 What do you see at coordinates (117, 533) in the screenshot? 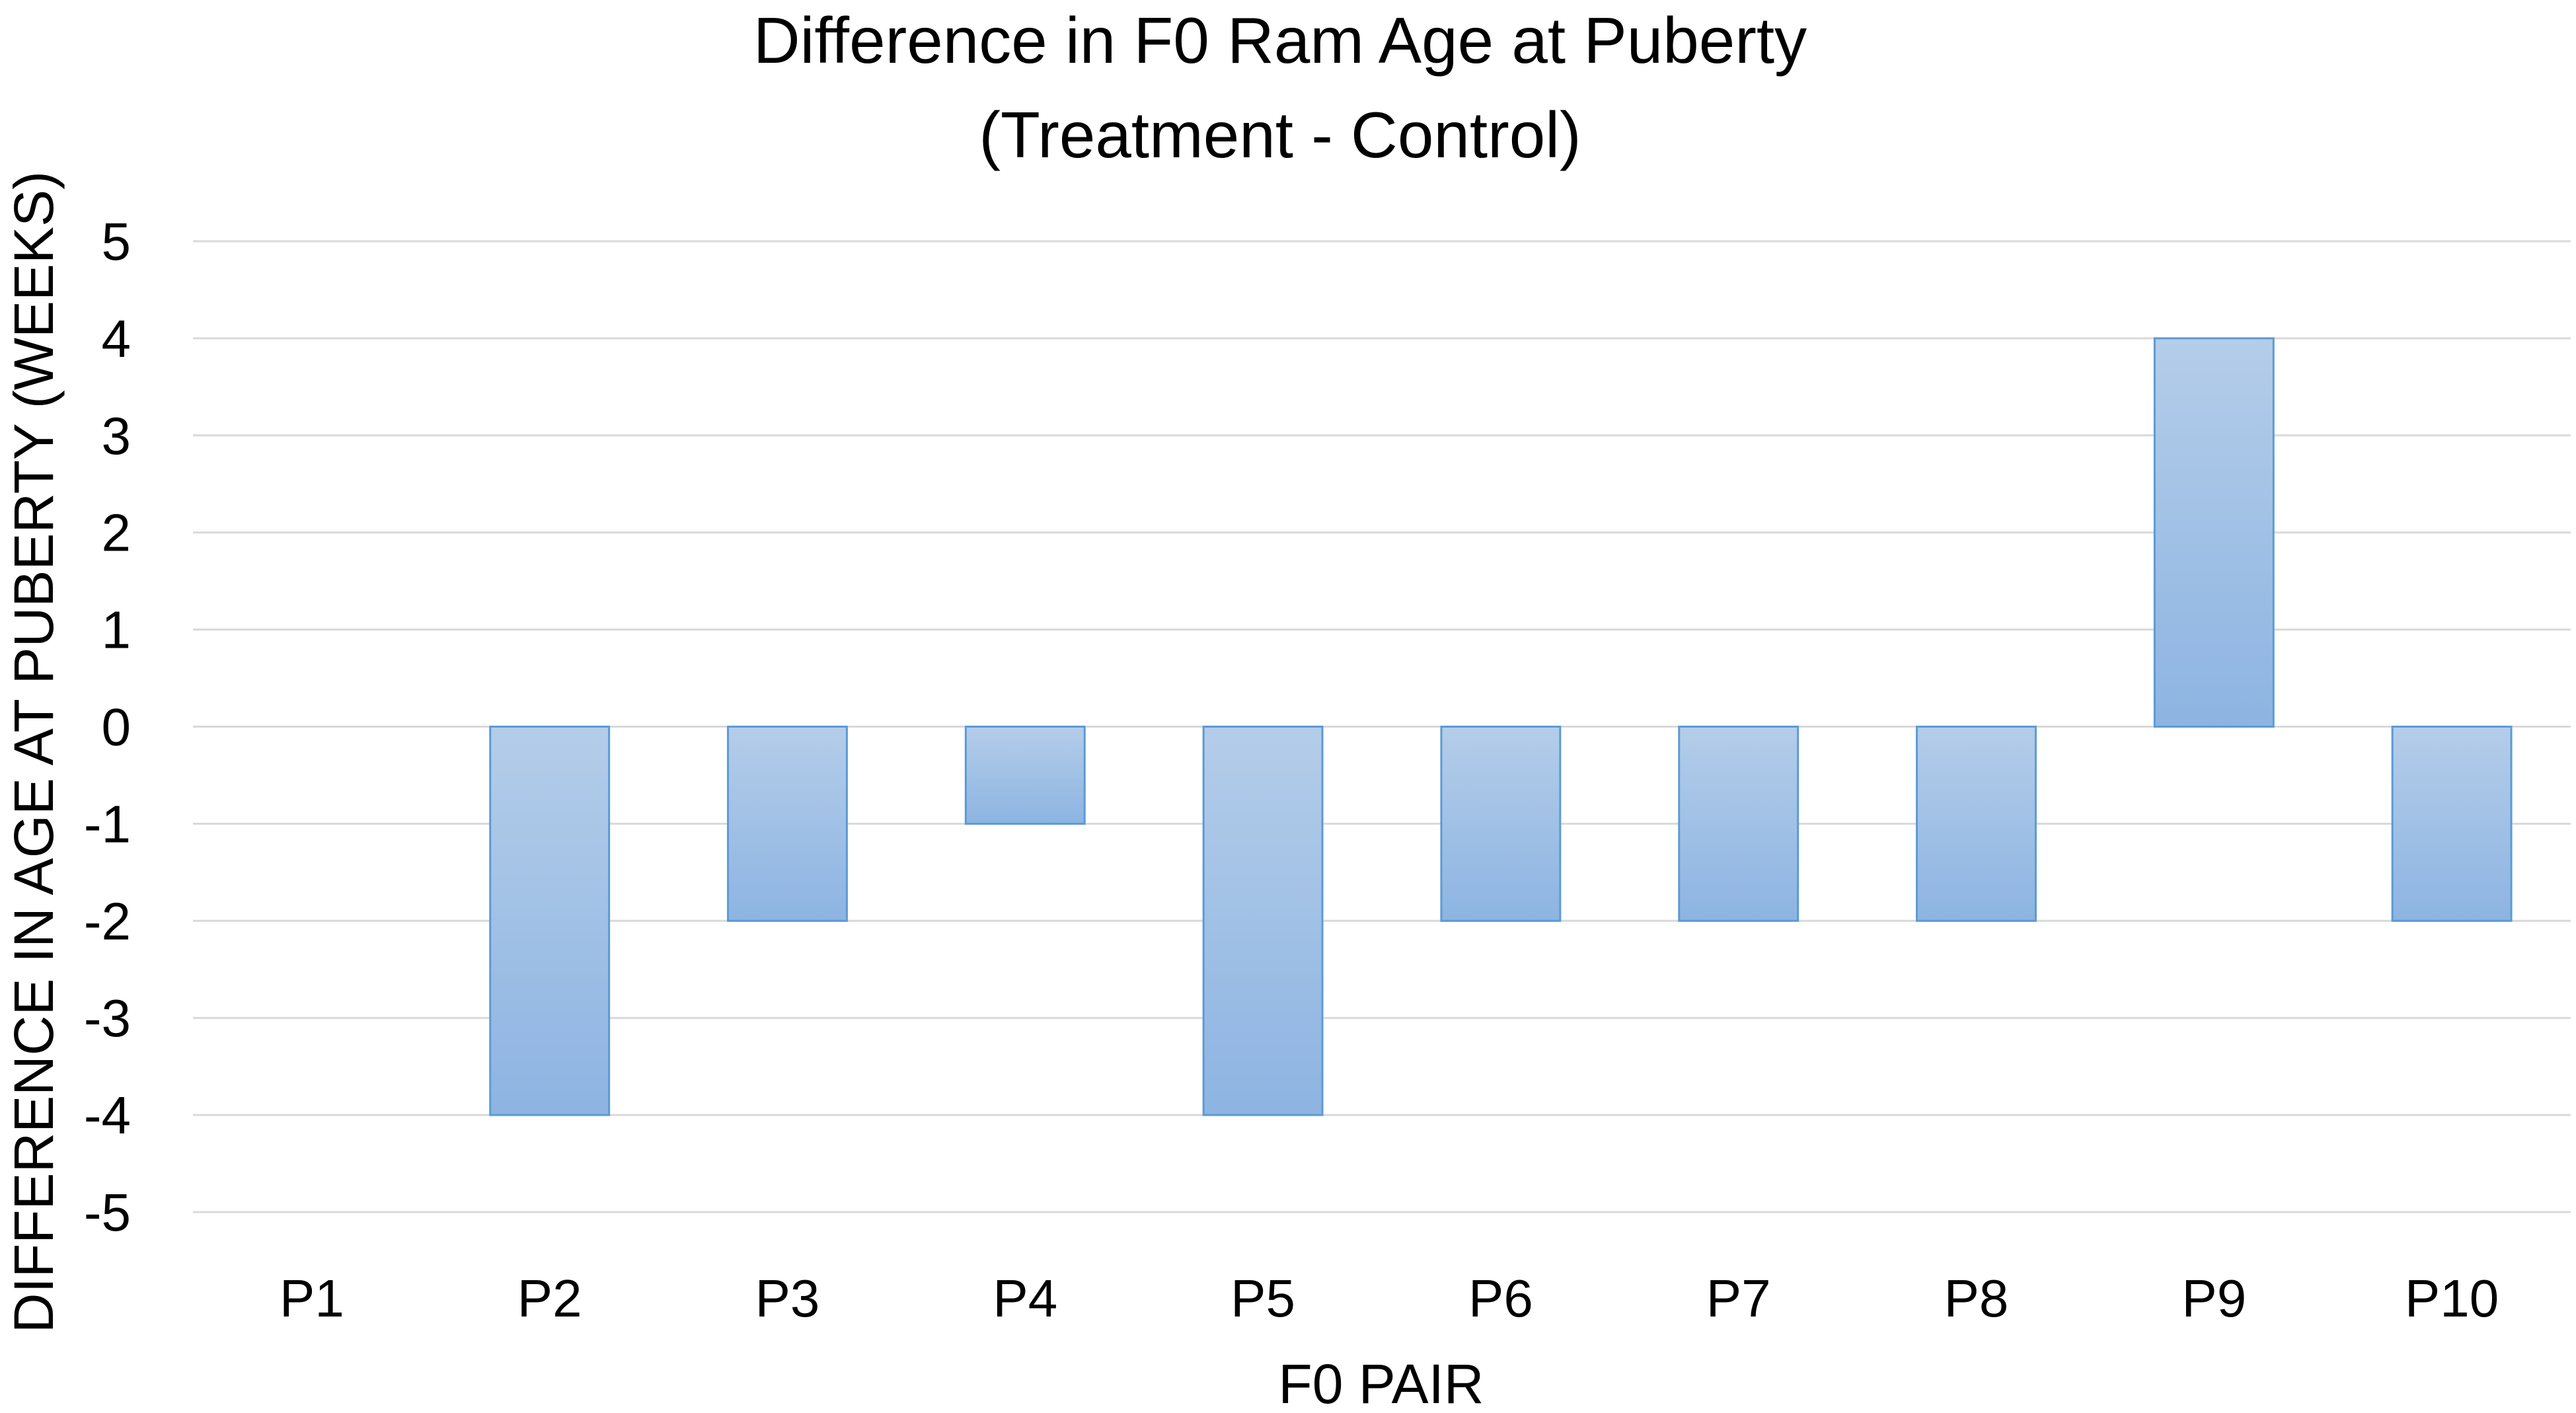
I see `y-tick-label: 2` at bounding box center [117, 533].